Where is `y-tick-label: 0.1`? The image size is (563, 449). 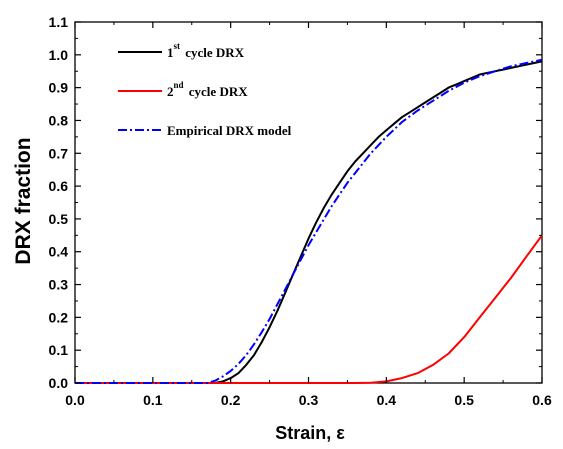
y-tick-label: 0.1 is located at coordinates (59, 350).